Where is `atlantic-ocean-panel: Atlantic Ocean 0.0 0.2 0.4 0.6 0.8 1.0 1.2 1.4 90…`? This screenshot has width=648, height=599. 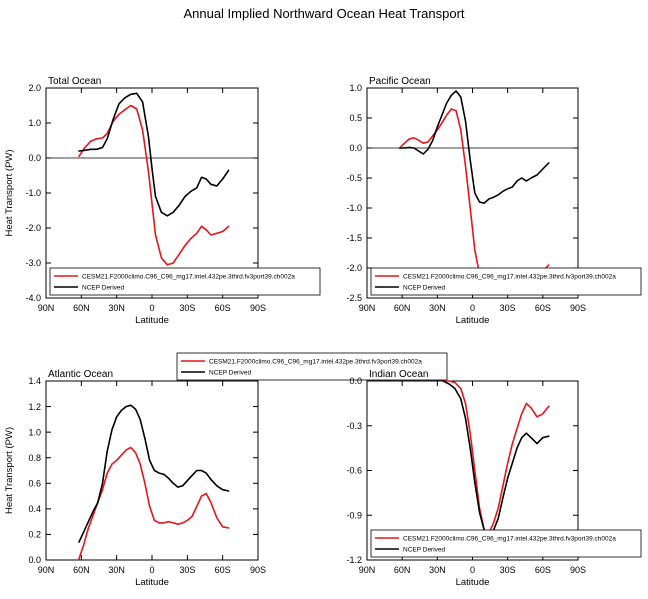 atlantic-ocean-panel: Atlantic Ocean 0.0 0.2 0.4 0.6 0.8 1.0 1.2 1.4 90… is located at coordinates (135, 478).